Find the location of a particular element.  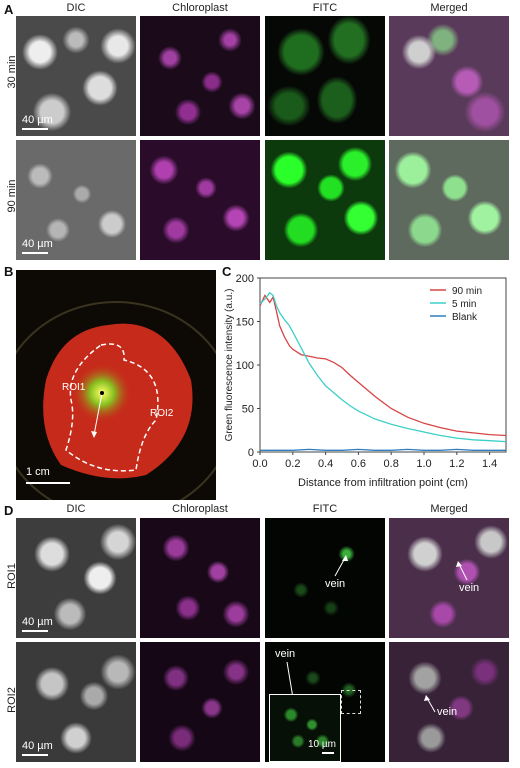

chart-series-group is located at coordinates (383, 371).